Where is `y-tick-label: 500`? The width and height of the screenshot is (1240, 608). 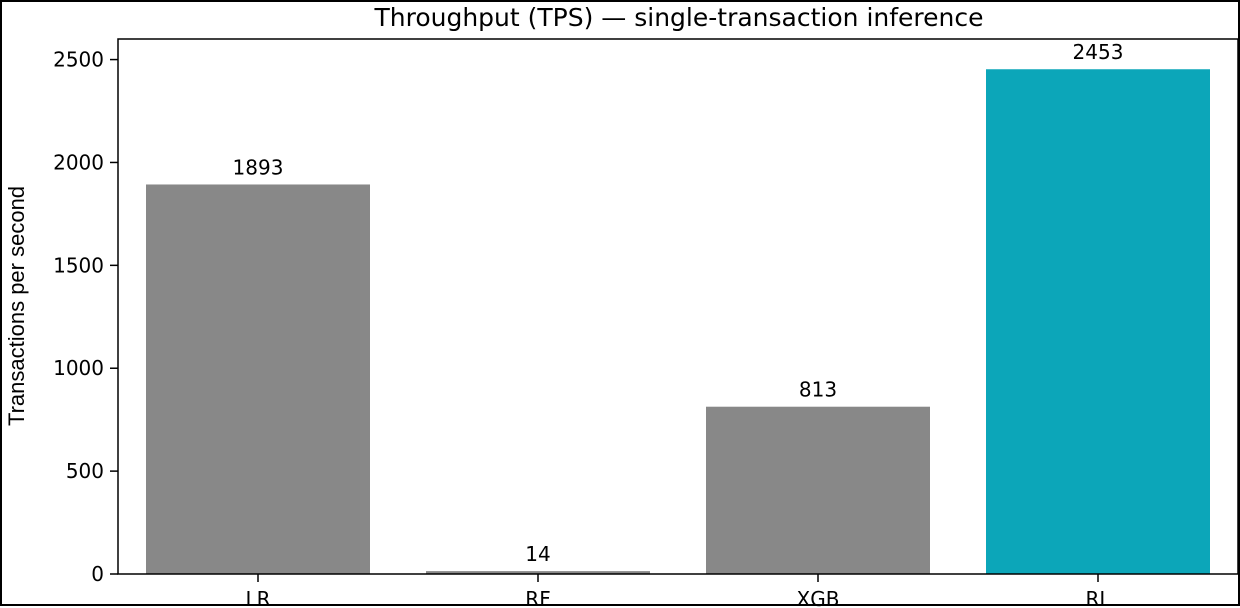 y-tick-label: 500 is located at coordinates (85, 471).